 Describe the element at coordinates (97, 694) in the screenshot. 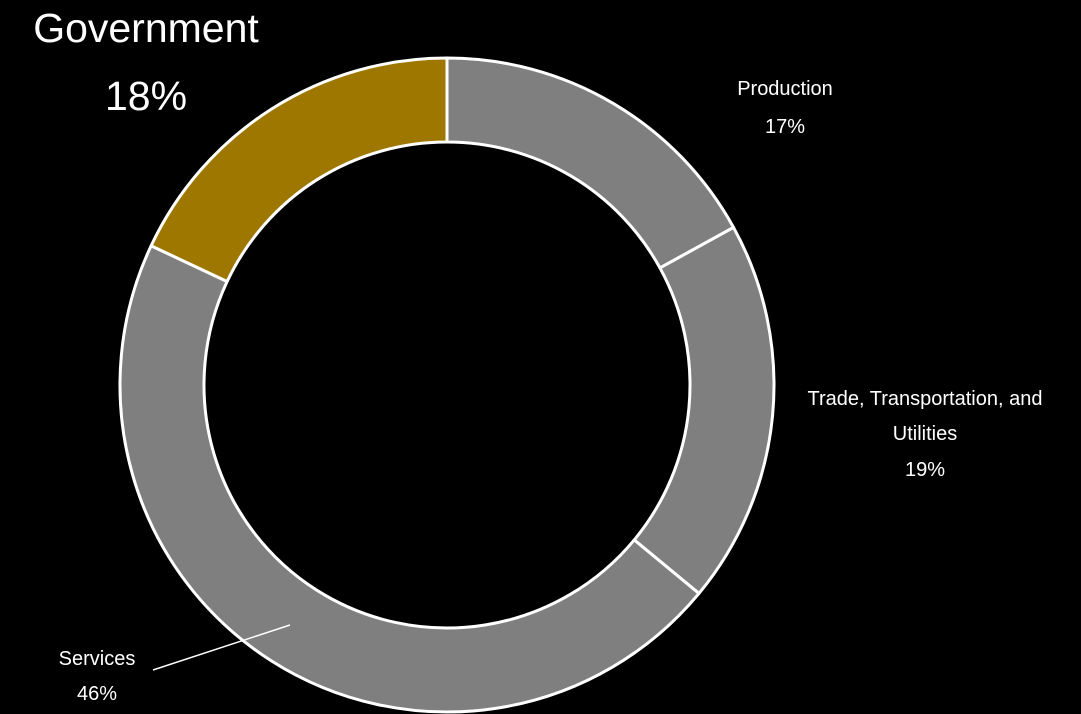

I see `label-services-value: 46%` at that location.